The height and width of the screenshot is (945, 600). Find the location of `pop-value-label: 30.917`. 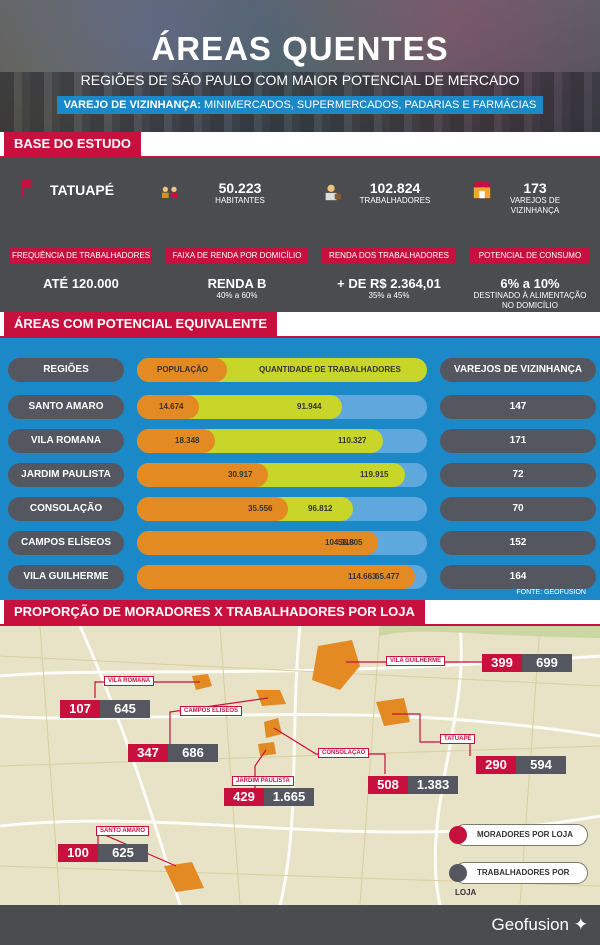

pop-value-label: 30.917 is located at coordinates (240, 474).